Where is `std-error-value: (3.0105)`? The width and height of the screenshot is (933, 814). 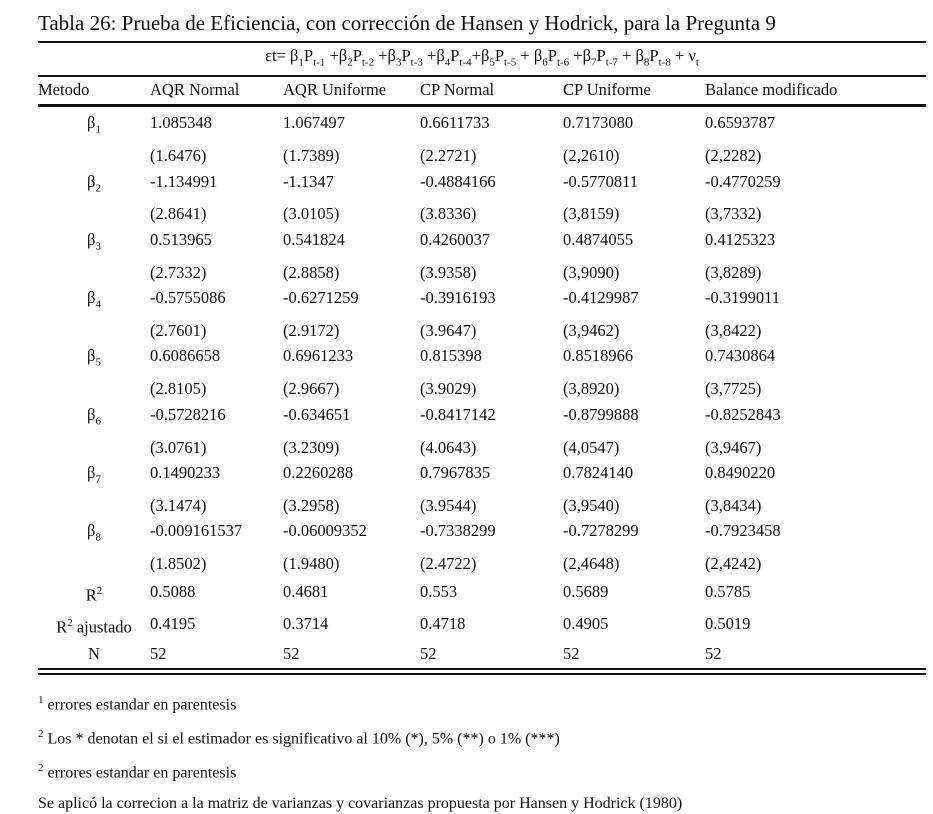
std-error-value: (3.0105) is located at coordinates (311, 214).